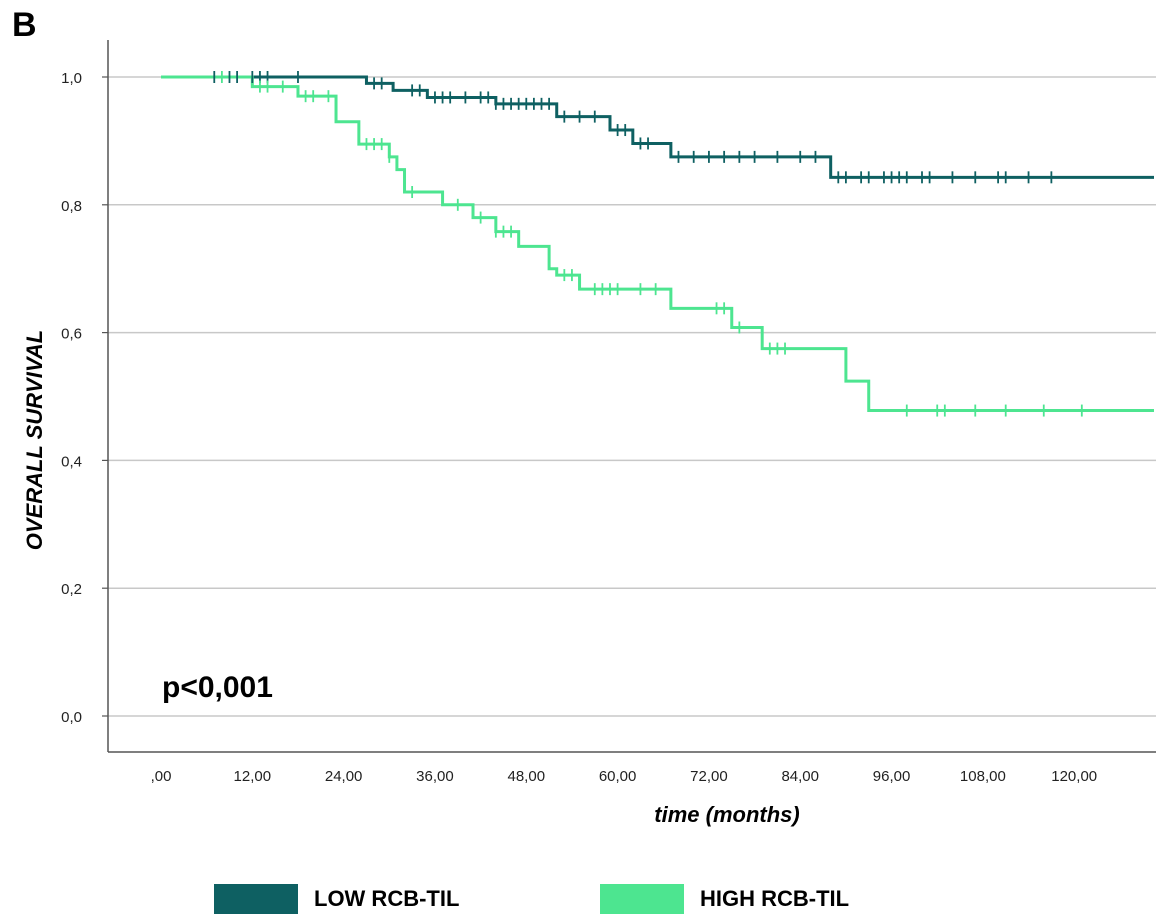 The image size is (1156, 916). What do you see at coordinates (71, 461) in the screenshot?
I see `y-tick-label: 0,4` at bounding box center [71, 461].